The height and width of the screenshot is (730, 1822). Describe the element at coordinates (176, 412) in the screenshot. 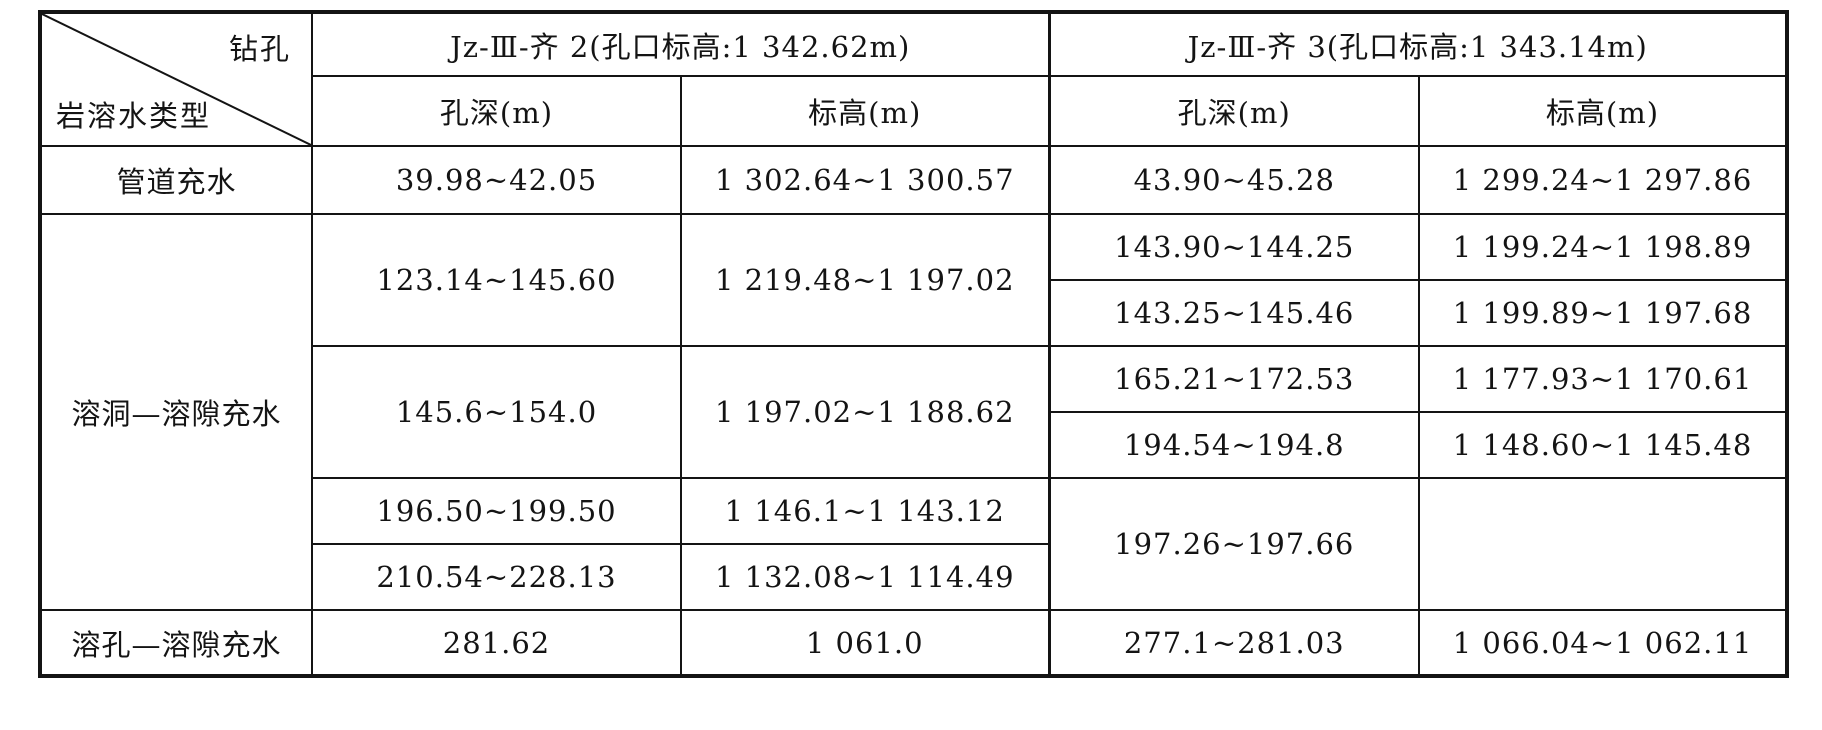

I see `row-label-cave-fissure-fill: 溶洞—溶隙充水` at that location.